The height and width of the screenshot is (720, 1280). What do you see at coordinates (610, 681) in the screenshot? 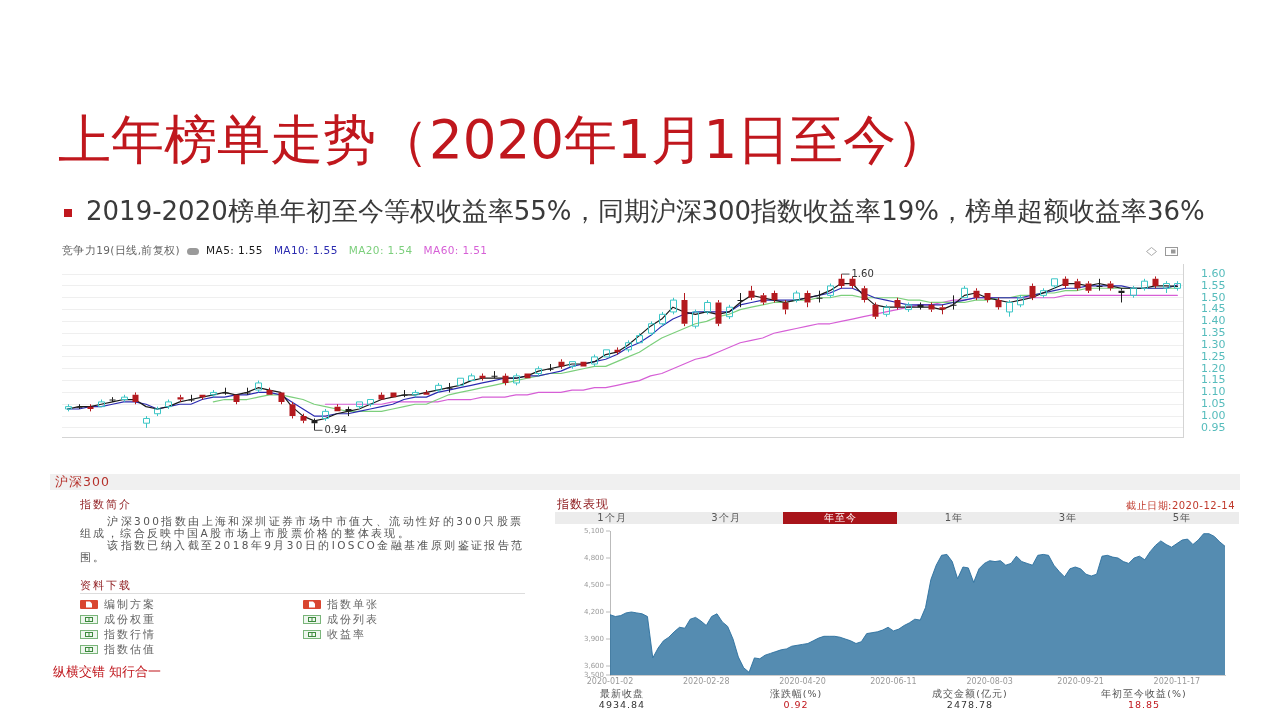
I see `x-tick-label: 2020-01-02` at bounding box center [610, 681].